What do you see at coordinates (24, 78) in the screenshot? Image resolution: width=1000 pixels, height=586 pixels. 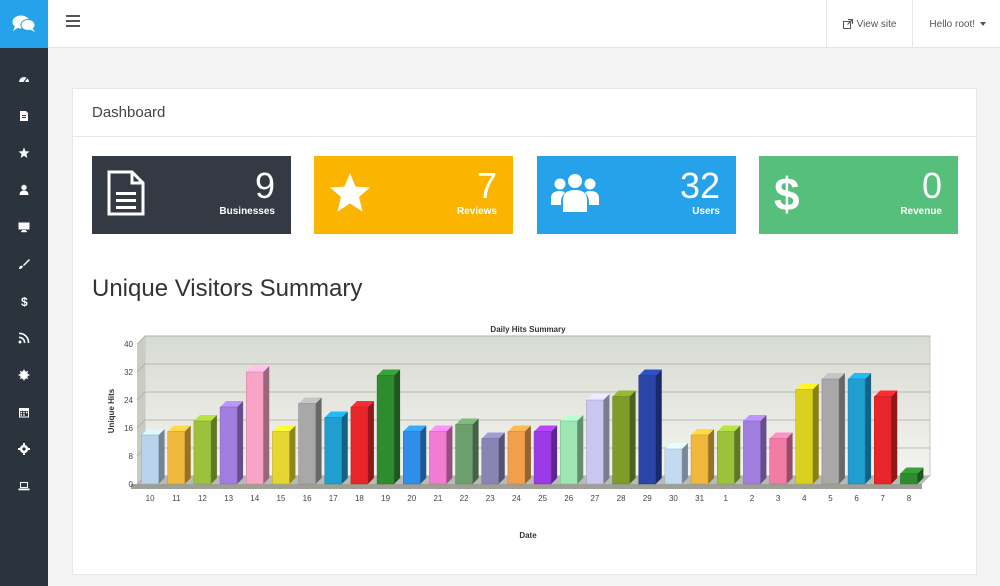 I see `sidebar-item-dashboard` at bounding box center [24, 78].